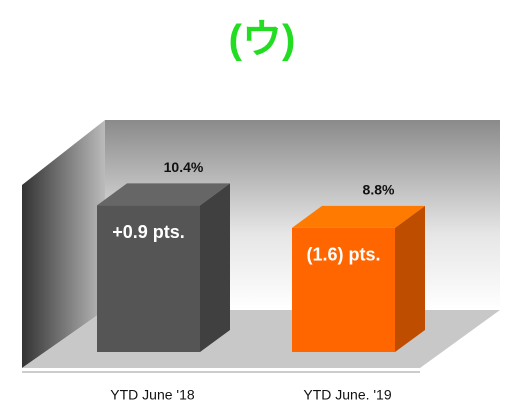  Describe the element at coordinates (347, 395) in the screenshot. I see `x-tick-label: YTD June. '19` at that location.